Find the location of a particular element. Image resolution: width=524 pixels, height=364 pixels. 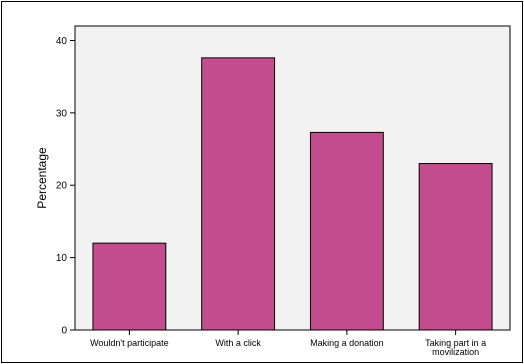

y-tick-label: 30 is located at coordinates (62, 113).